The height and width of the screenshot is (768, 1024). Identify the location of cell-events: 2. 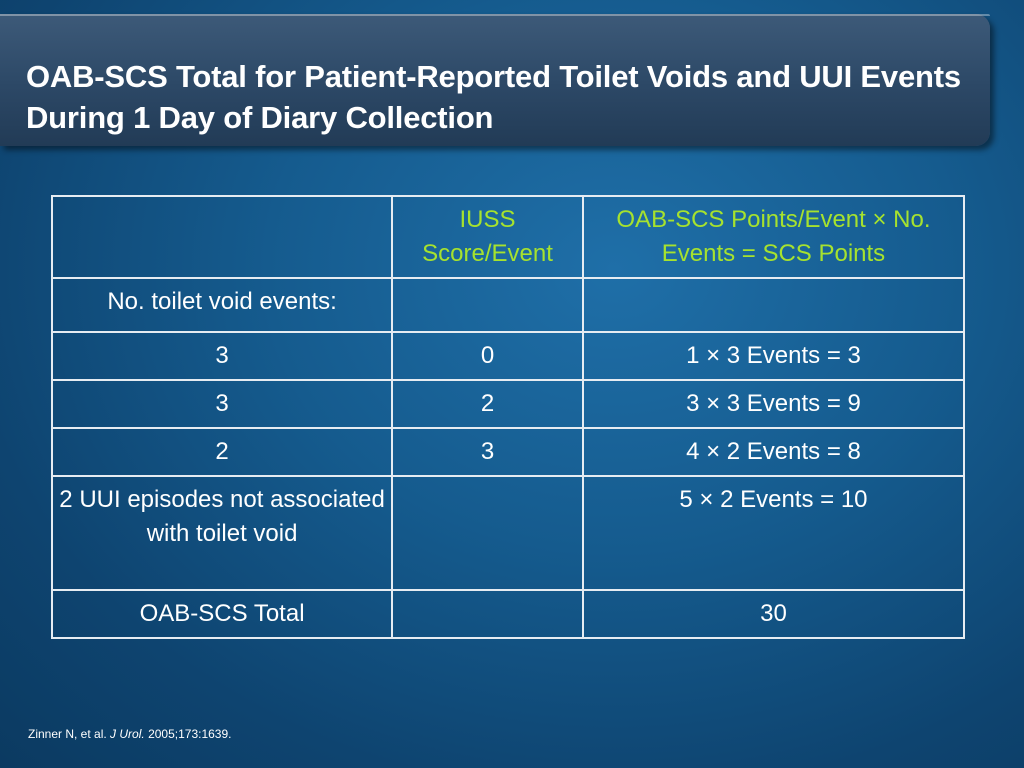
(222, 452).